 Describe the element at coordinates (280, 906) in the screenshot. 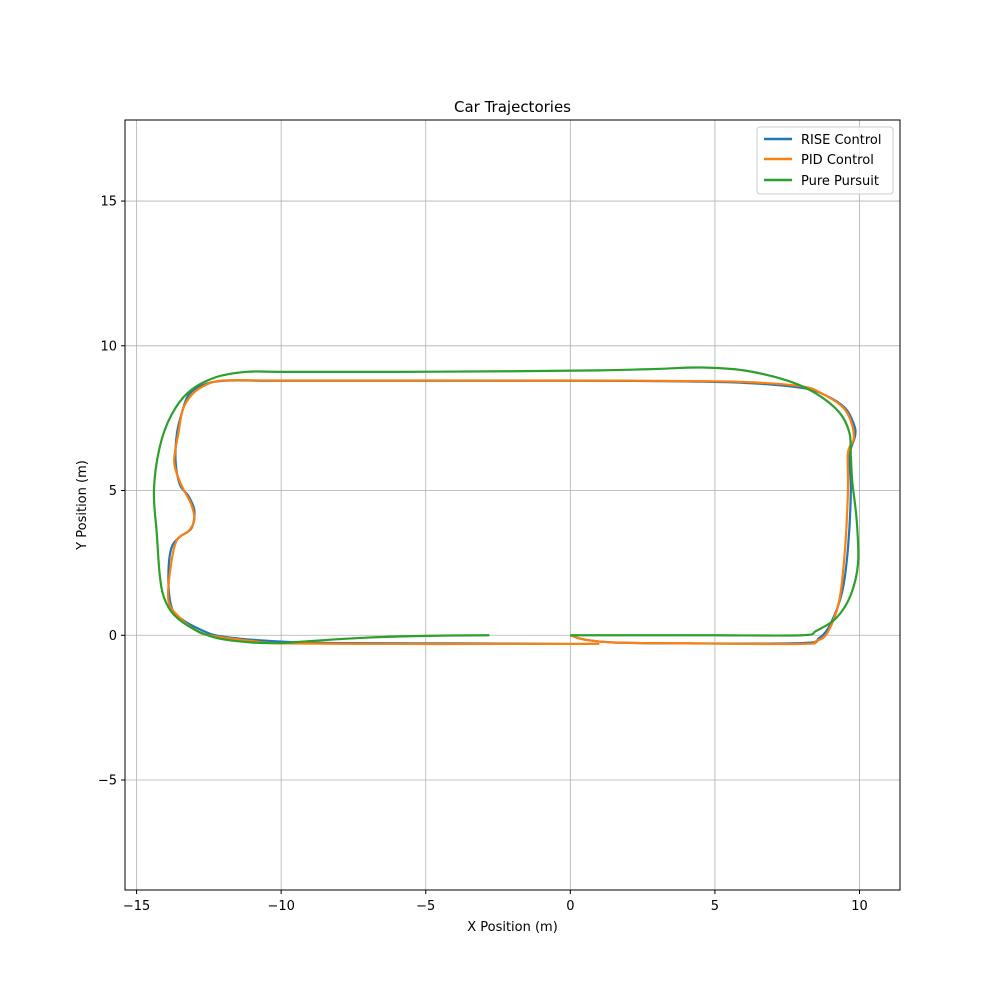

I see `x-tick-label: −10` at that location.